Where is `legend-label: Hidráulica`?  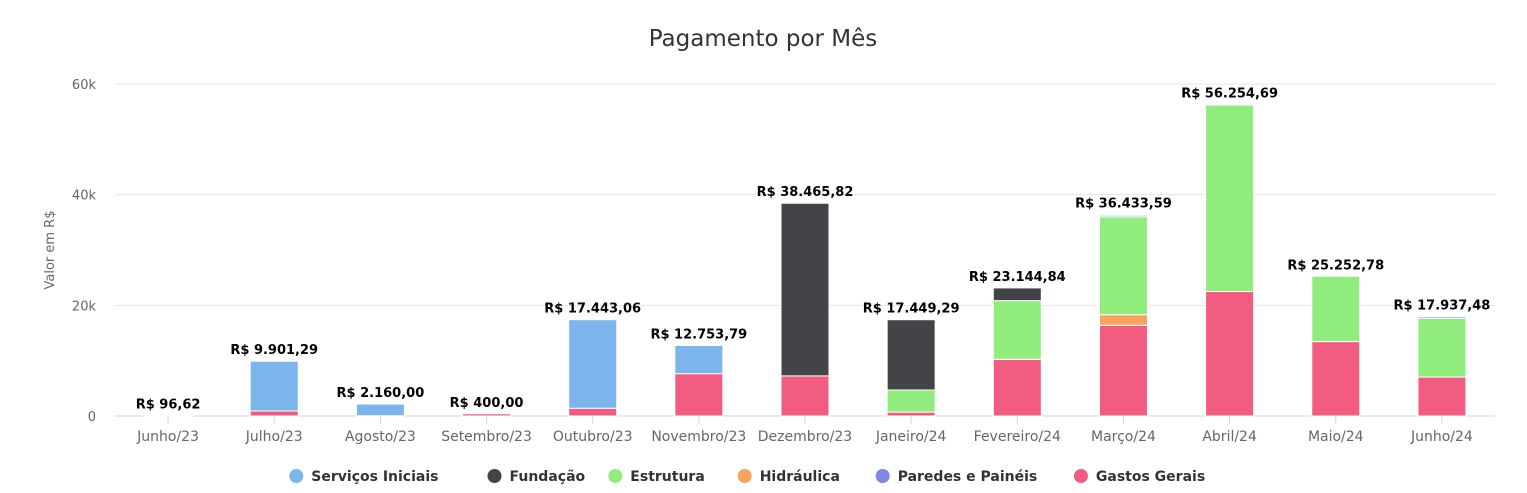 legend-label: Hidráulica is located at coordinates (800, 477).